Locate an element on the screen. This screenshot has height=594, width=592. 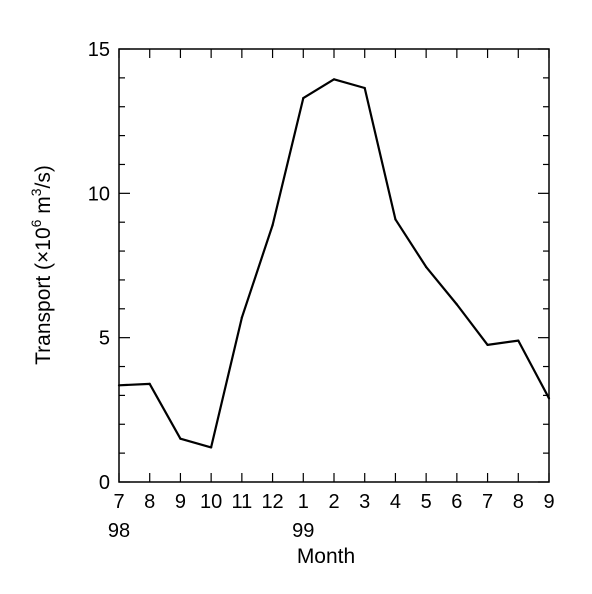
x-axis-label: Month is located at coordinates (326, 556).